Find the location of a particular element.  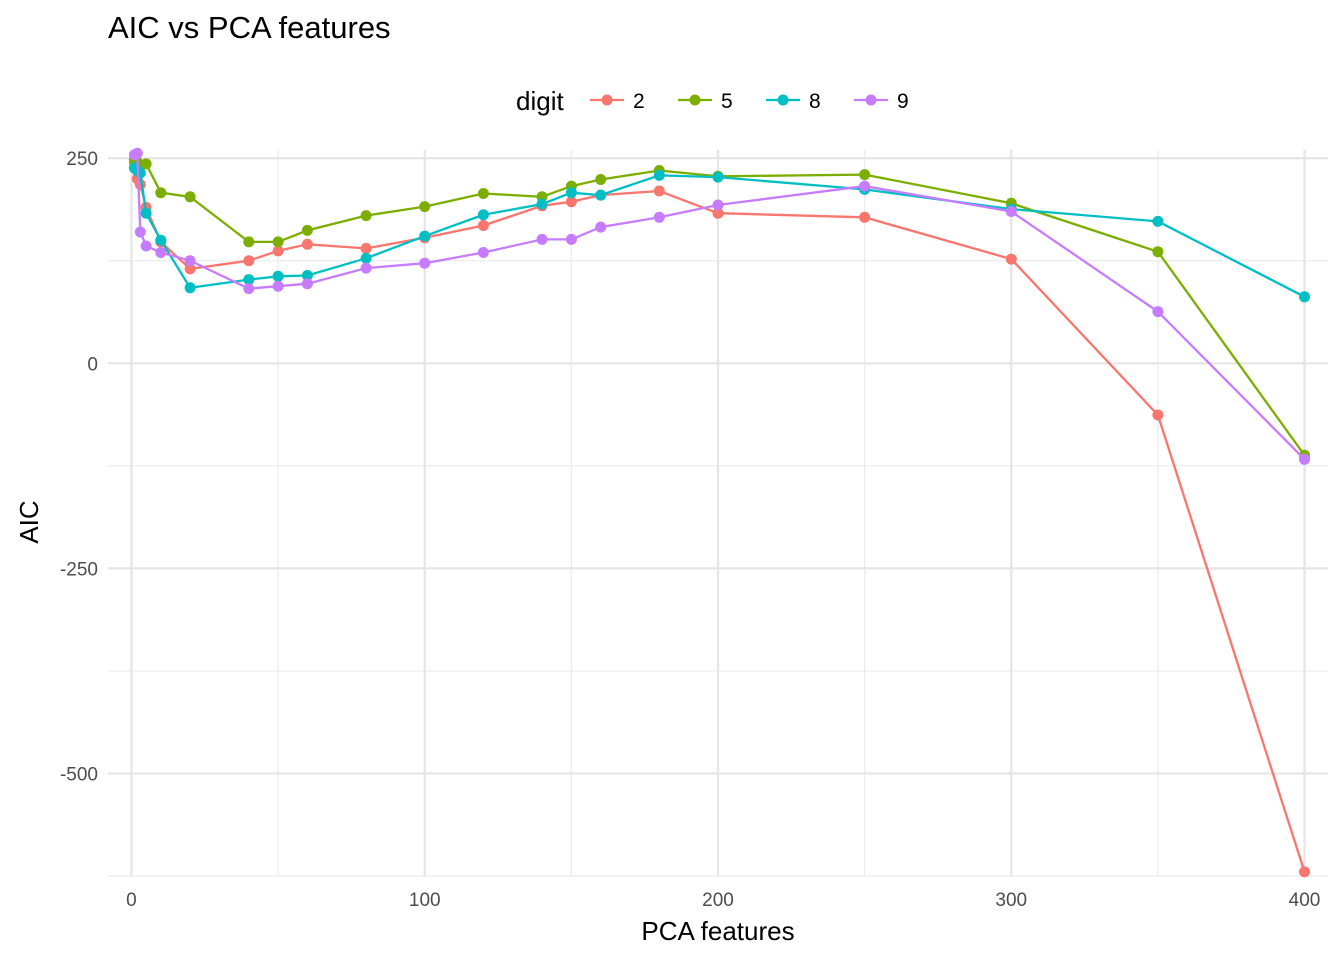

x-tick-label: 400 is located at coordinates (1305, 900).